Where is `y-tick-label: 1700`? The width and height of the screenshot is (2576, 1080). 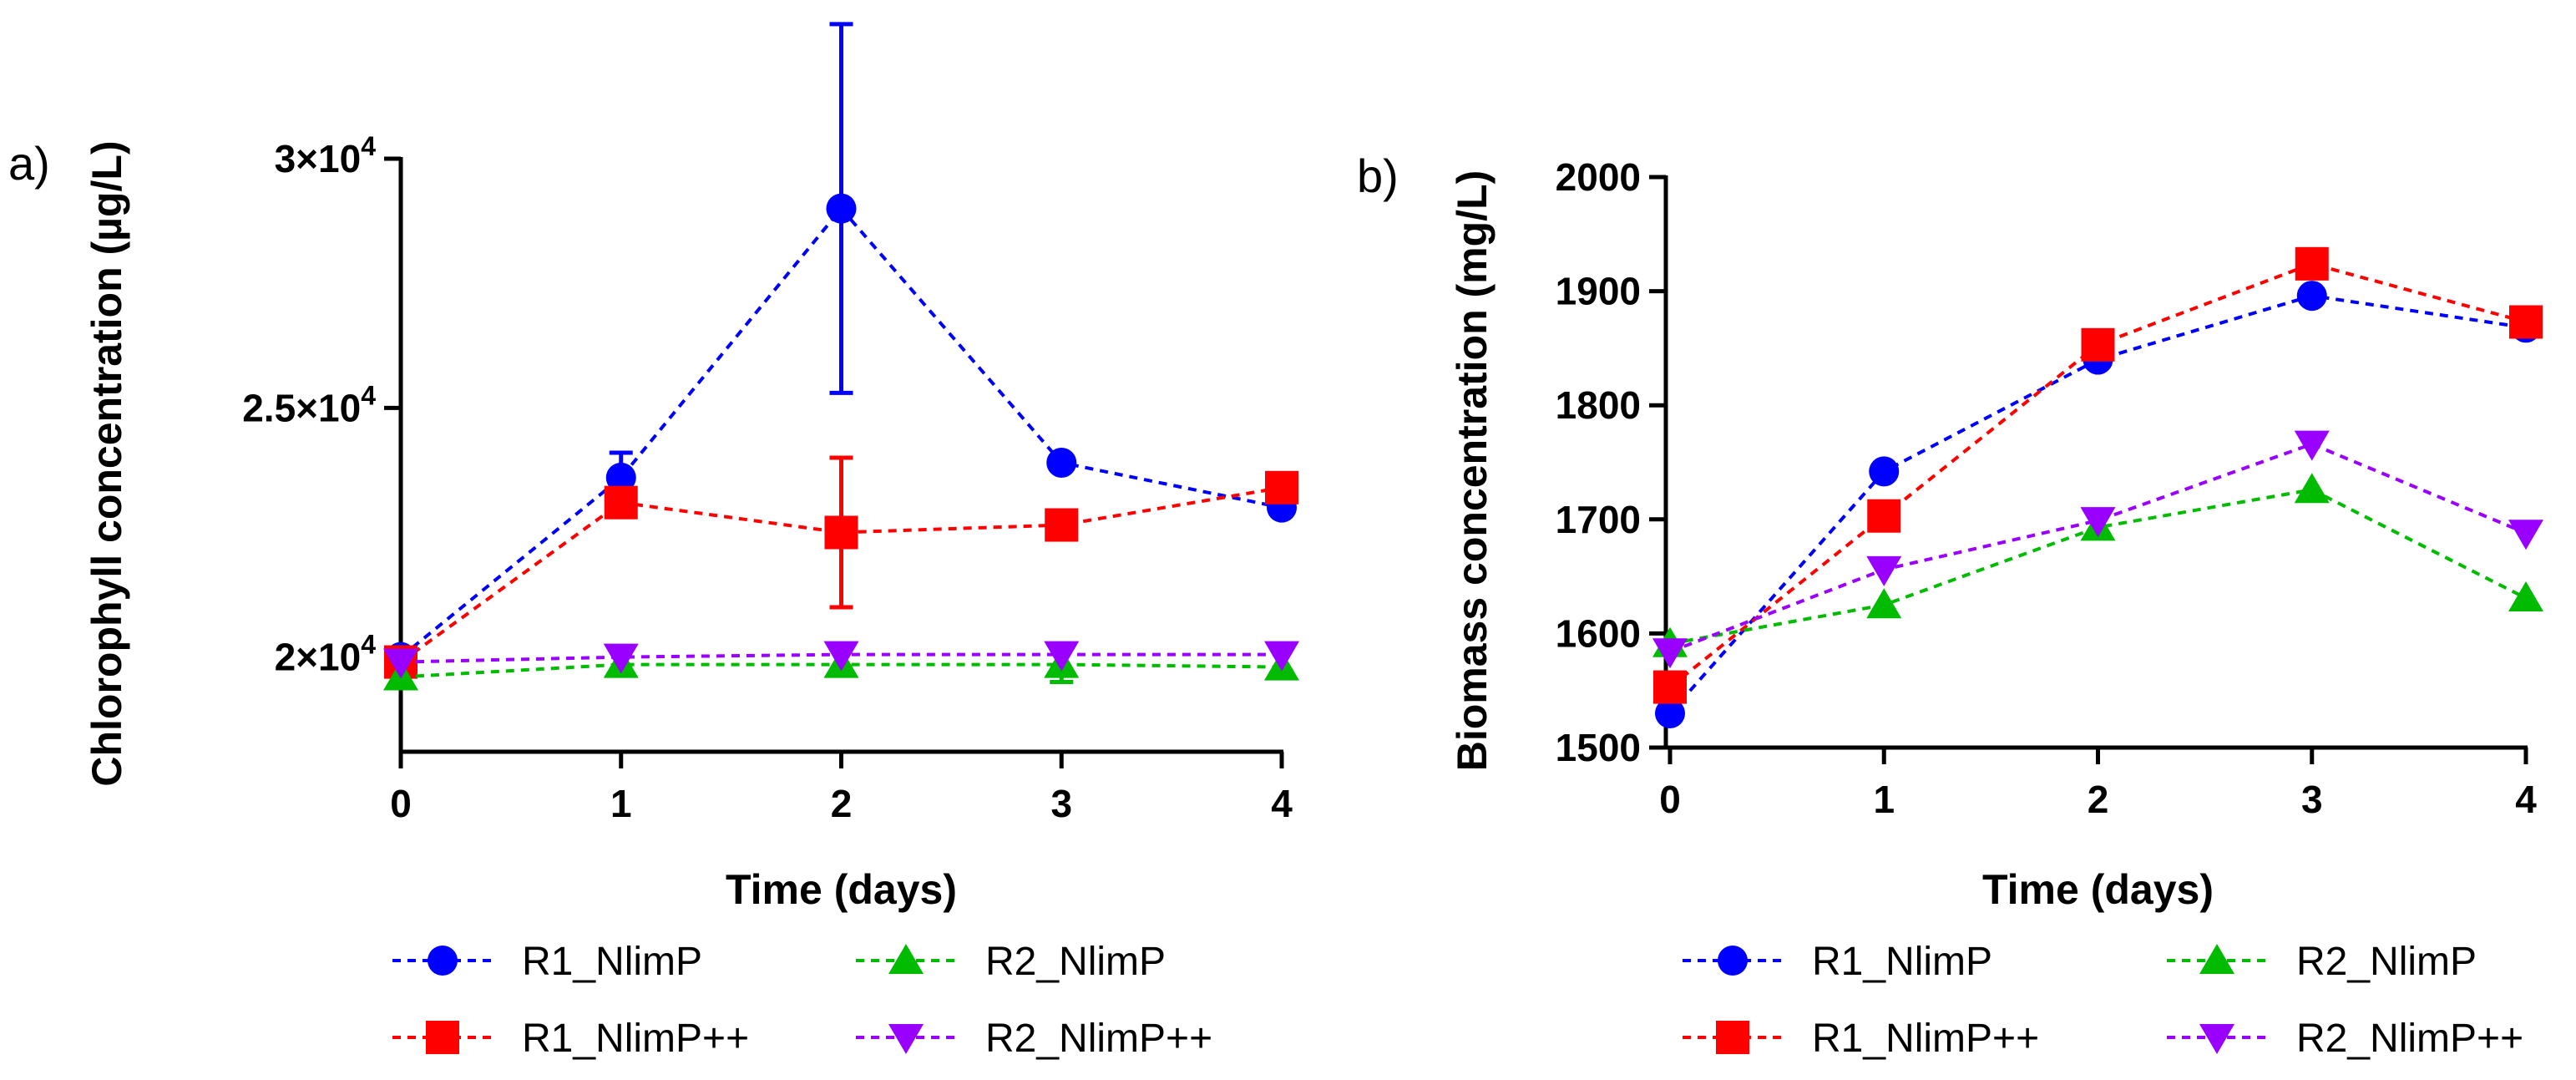
y-tick-label: 1700 is located at coordinates (1598, 519).